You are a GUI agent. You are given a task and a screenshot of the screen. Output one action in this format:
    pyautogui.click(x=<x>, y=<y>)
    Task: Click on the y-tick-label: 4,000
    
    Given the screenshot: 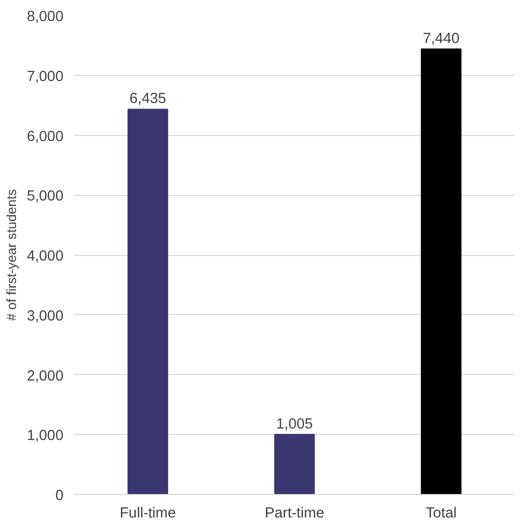 What is the action you would take?
    pyautogui.click(x=45, y=256)
    